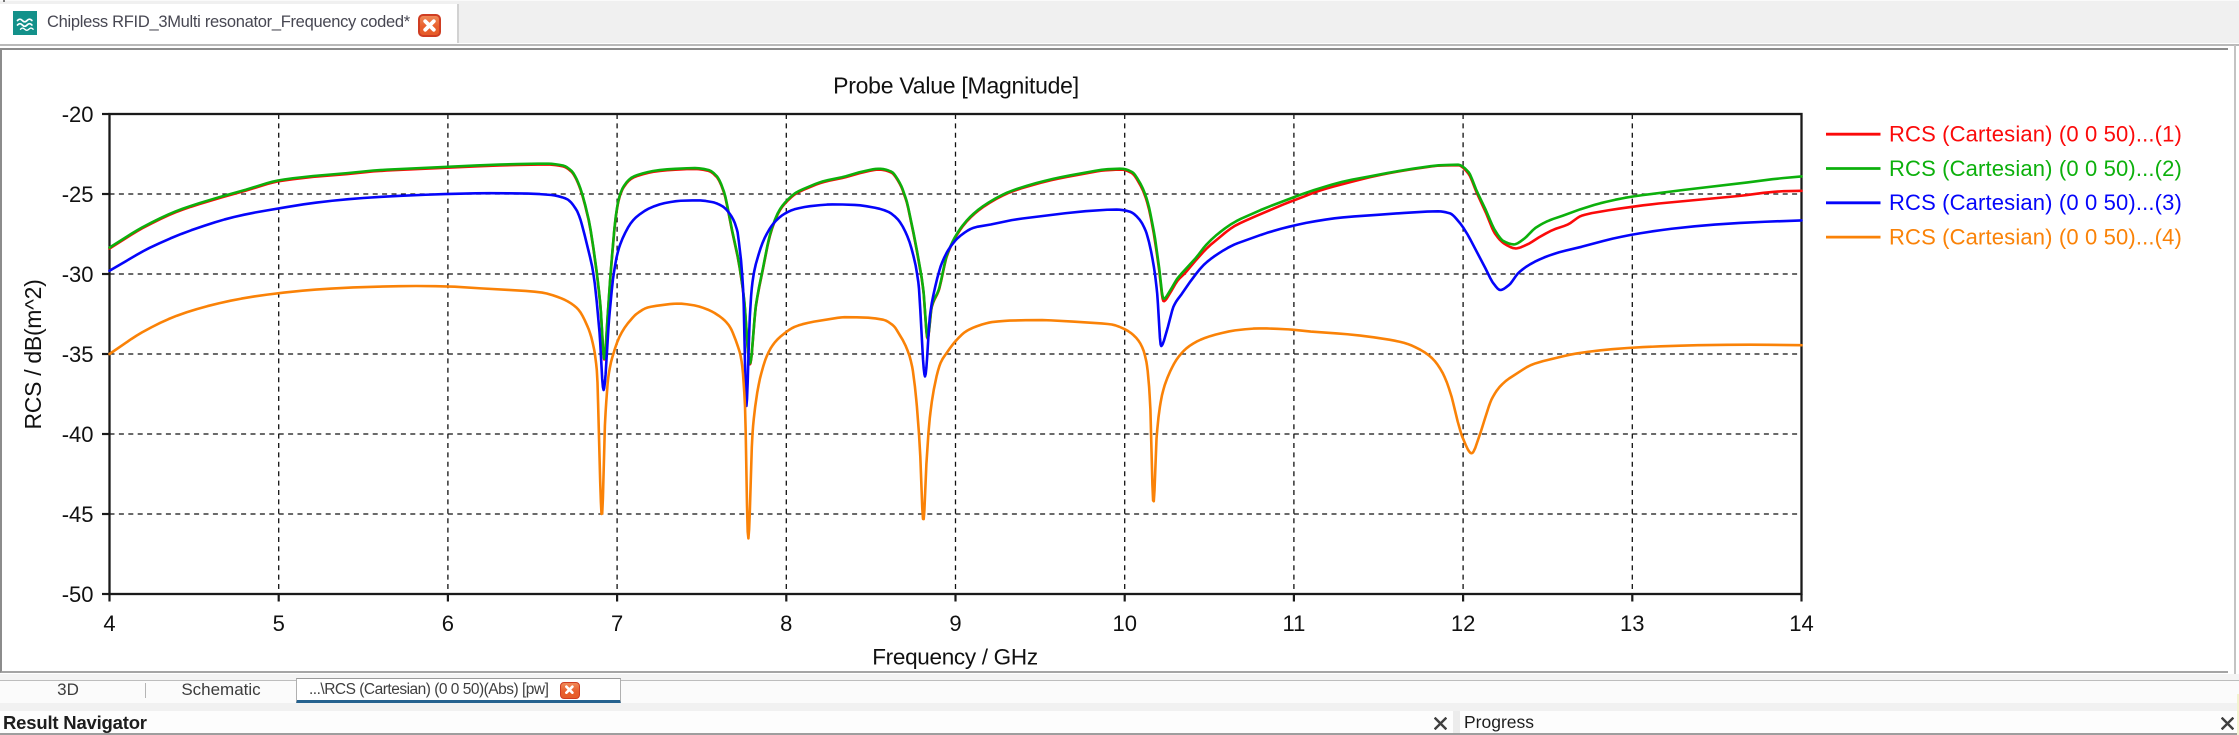 The image size is (2239, 735). What do you see at coordinates (279, 623) in the screenshot?
I see `svg-text: 5` at bounding box center [279, 623].